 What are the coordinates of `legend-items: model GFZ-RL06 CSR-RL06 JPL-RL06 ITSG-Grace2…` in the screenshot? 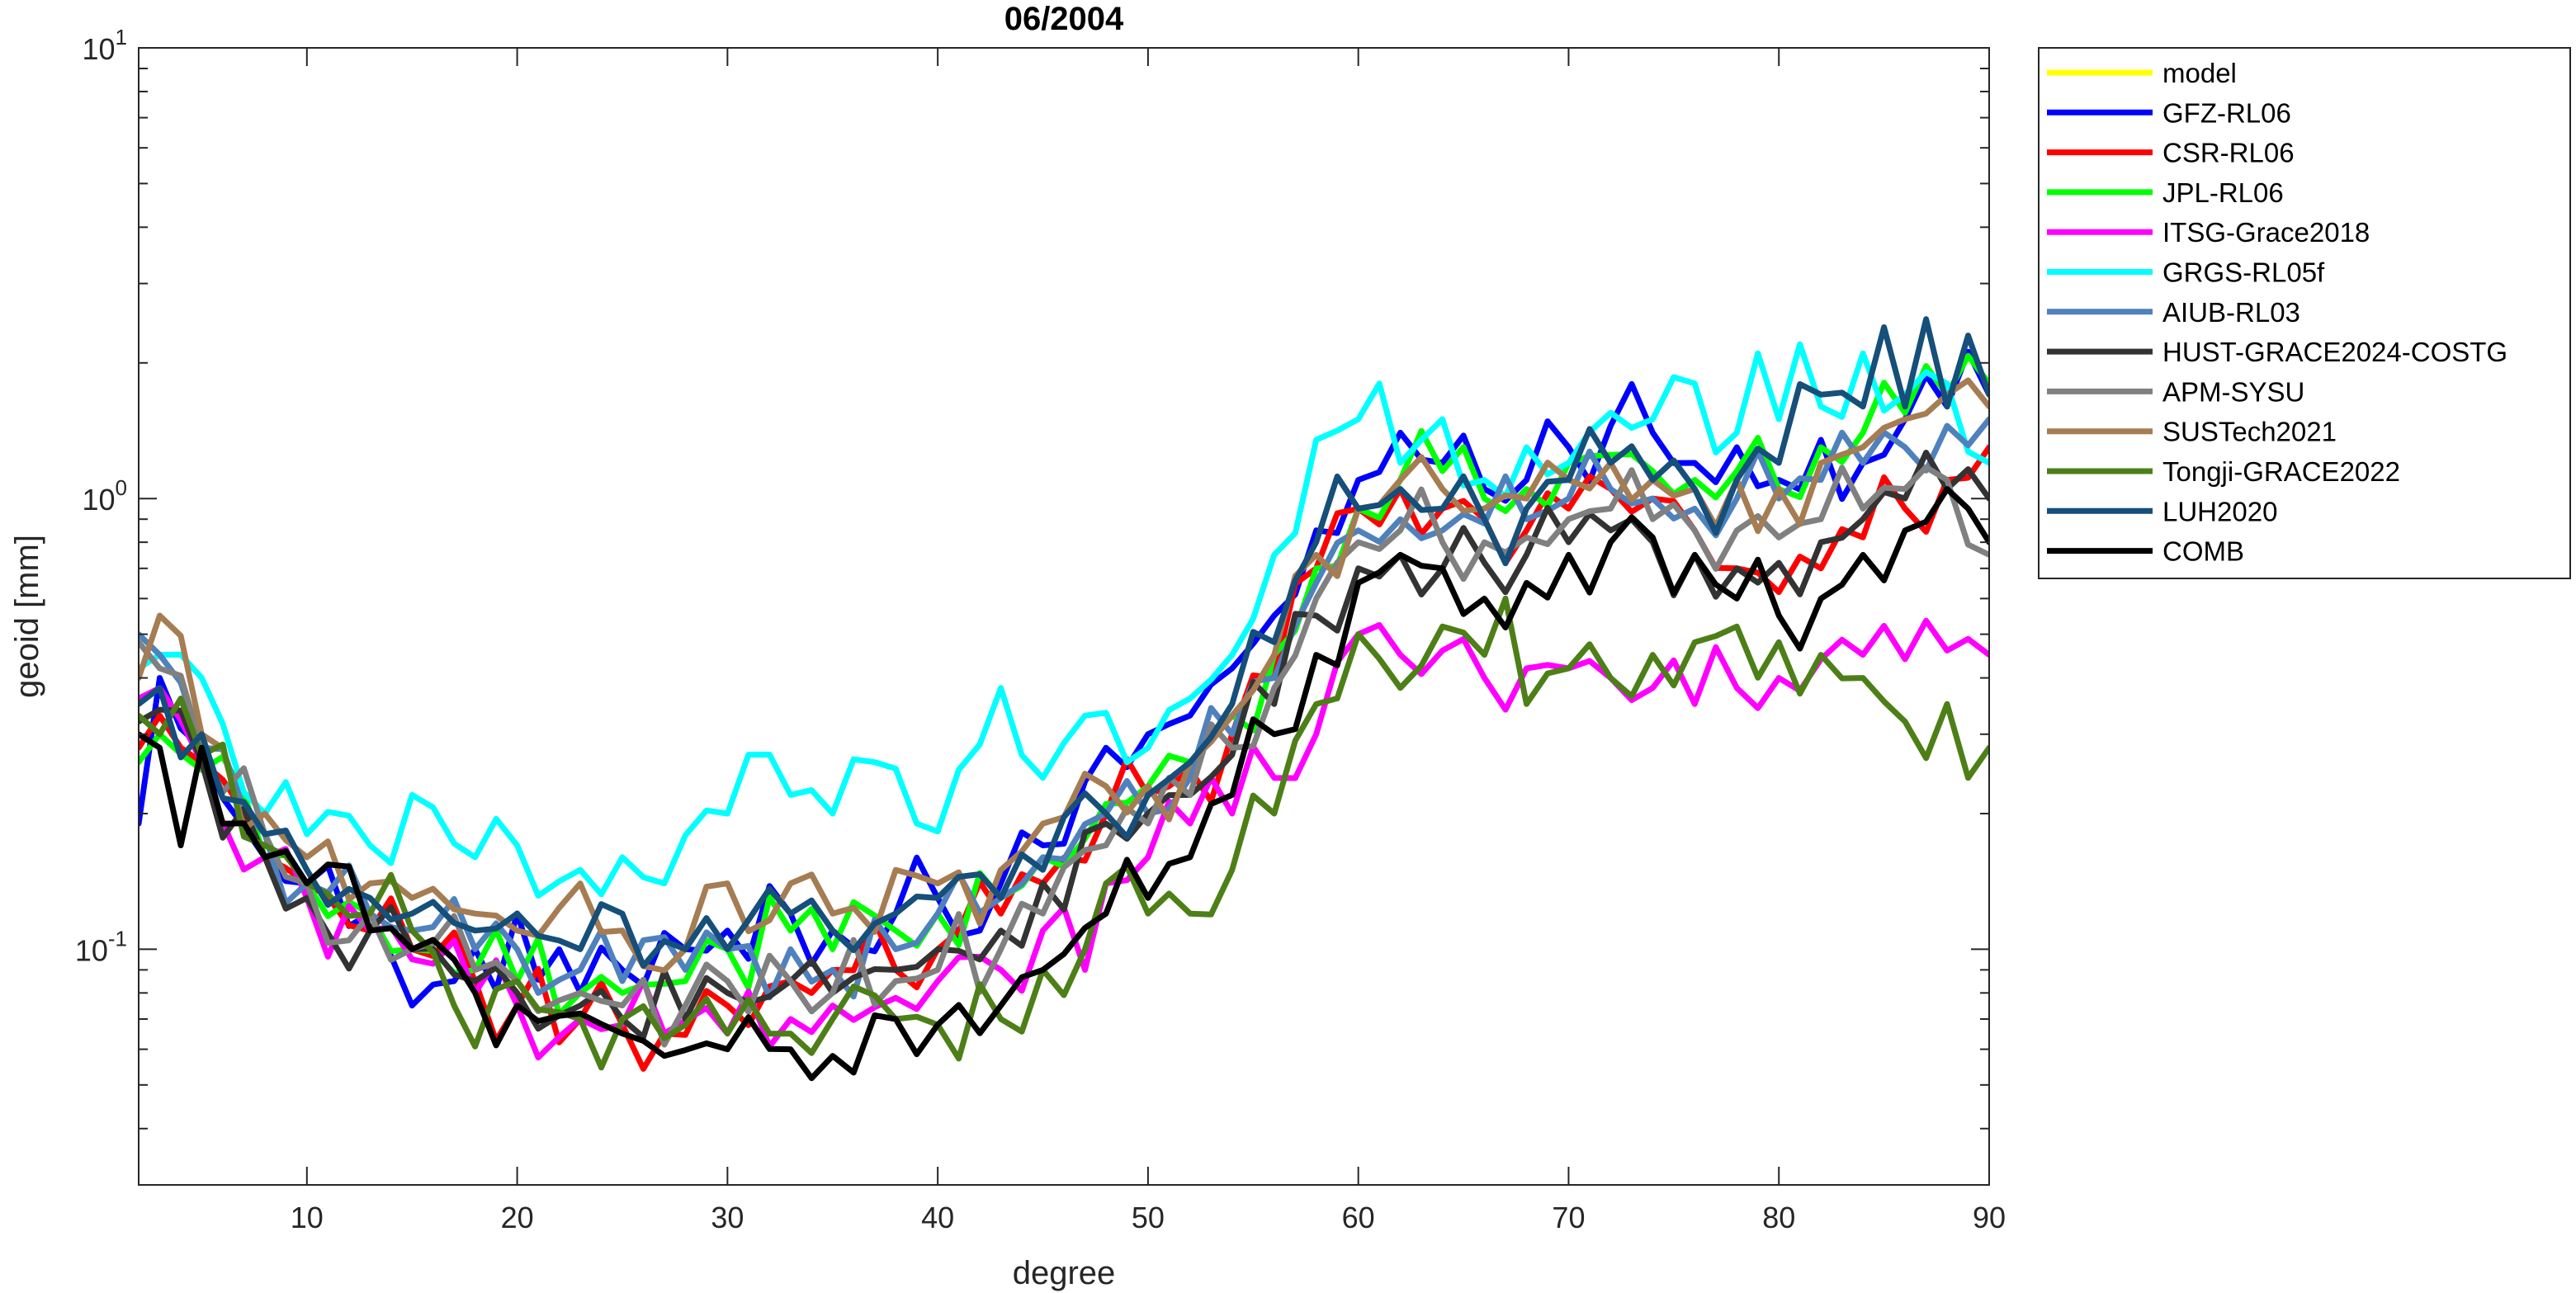 It's located at (2277, 312).